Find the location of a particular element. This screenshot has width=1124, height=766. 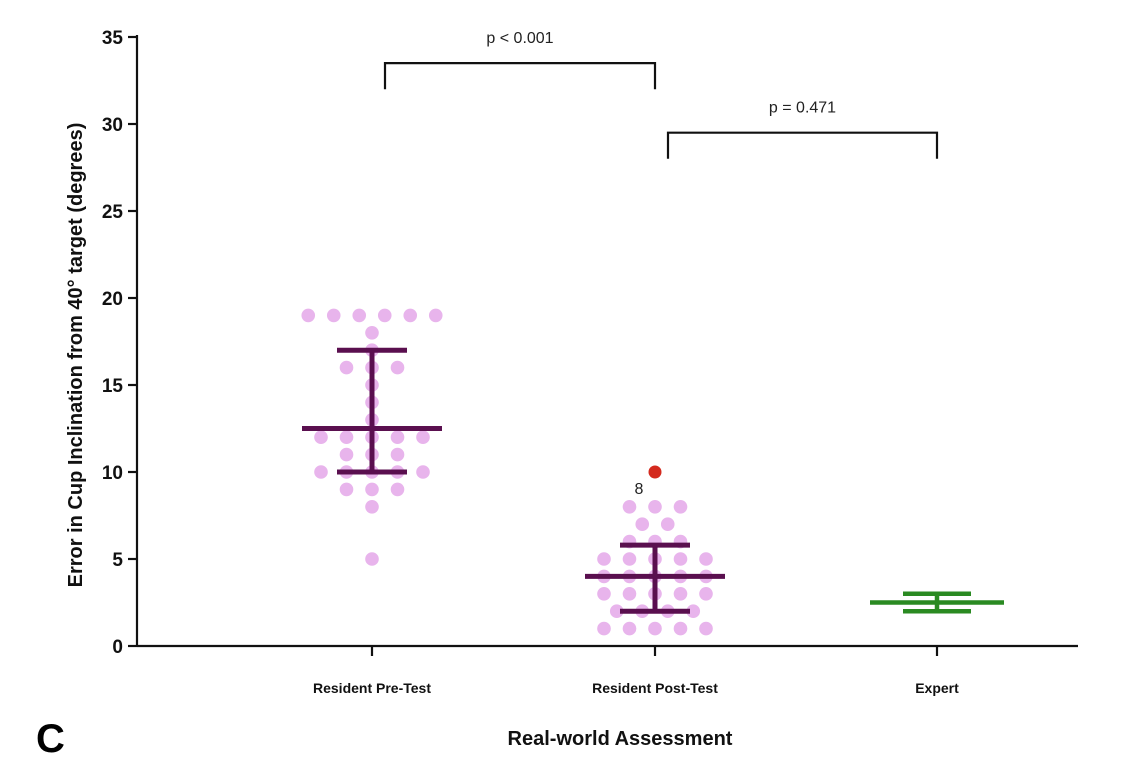

x-tick-label: Resident Post-Test is located at coordinates (655, 688).